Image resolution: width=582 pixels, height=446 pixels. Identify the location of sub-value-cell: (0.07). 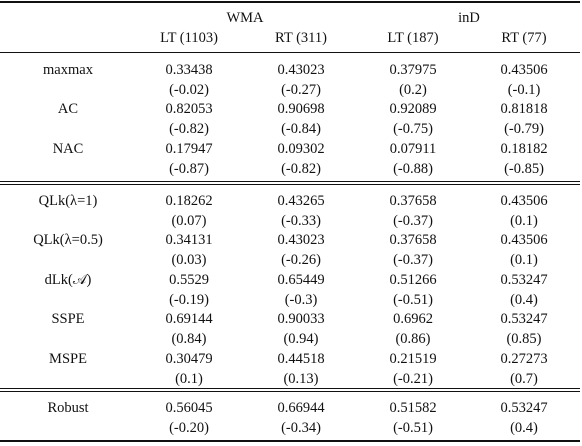
(189, 221).